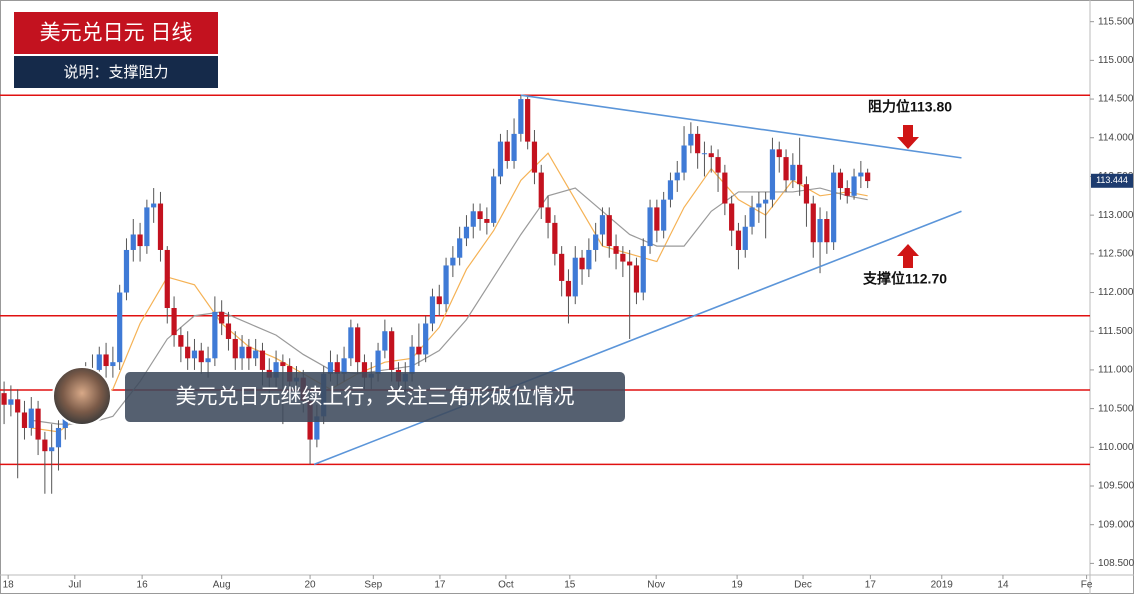 The height and width of the screenshot is (594, 1134). I want to click on y-tick-label: 111.500, so click(1115, 331).